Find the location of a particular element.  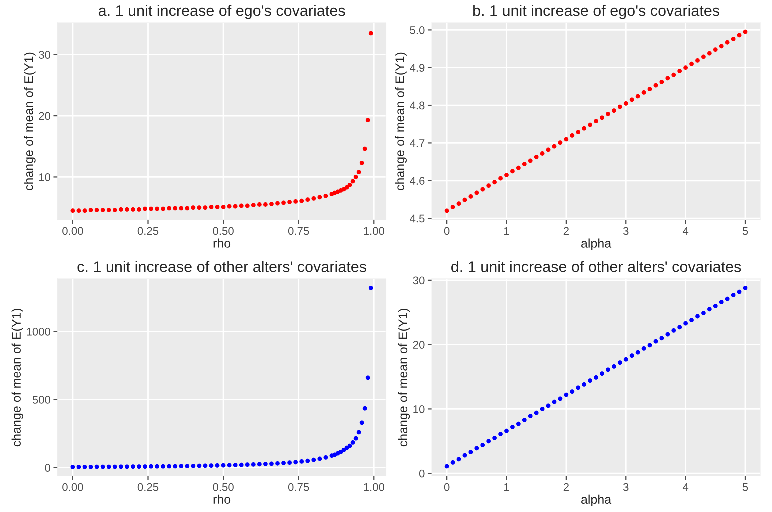

x-tick-label: 0.75 is located at coordinates (299, 487).